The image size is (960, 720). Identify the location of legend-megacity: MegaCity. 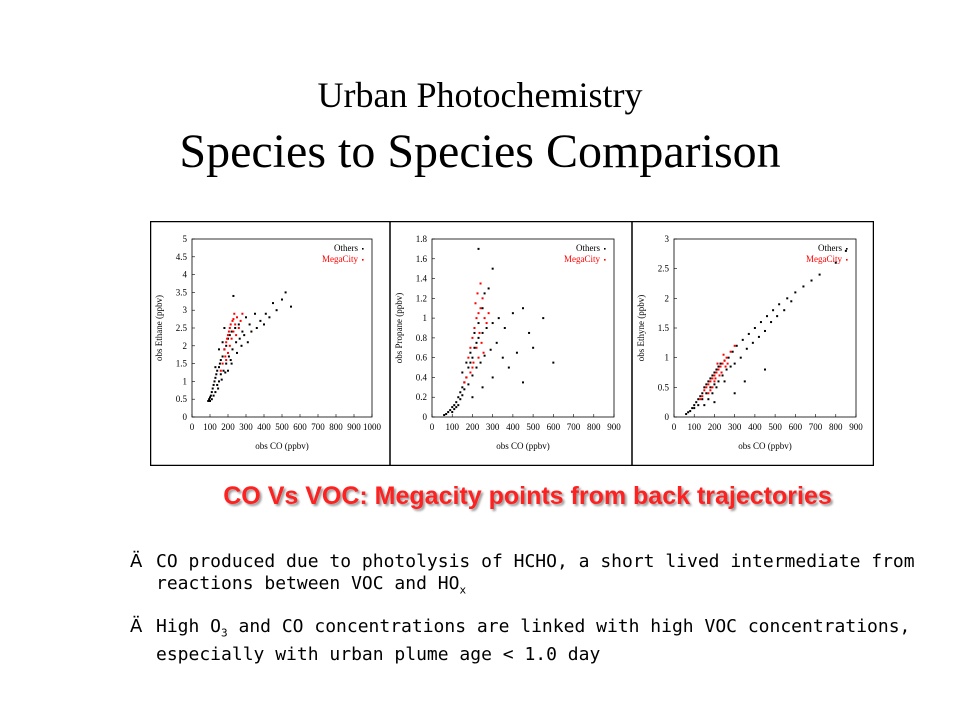
(824, 259).